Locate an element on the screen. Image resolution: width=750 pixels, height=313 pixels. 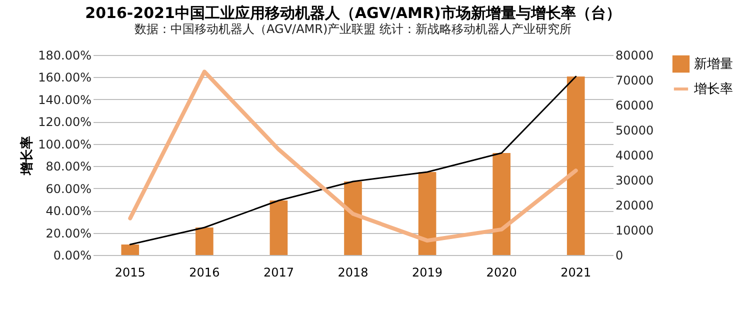
y-tick-label: 120.00% is located at coordinates (65, 122).